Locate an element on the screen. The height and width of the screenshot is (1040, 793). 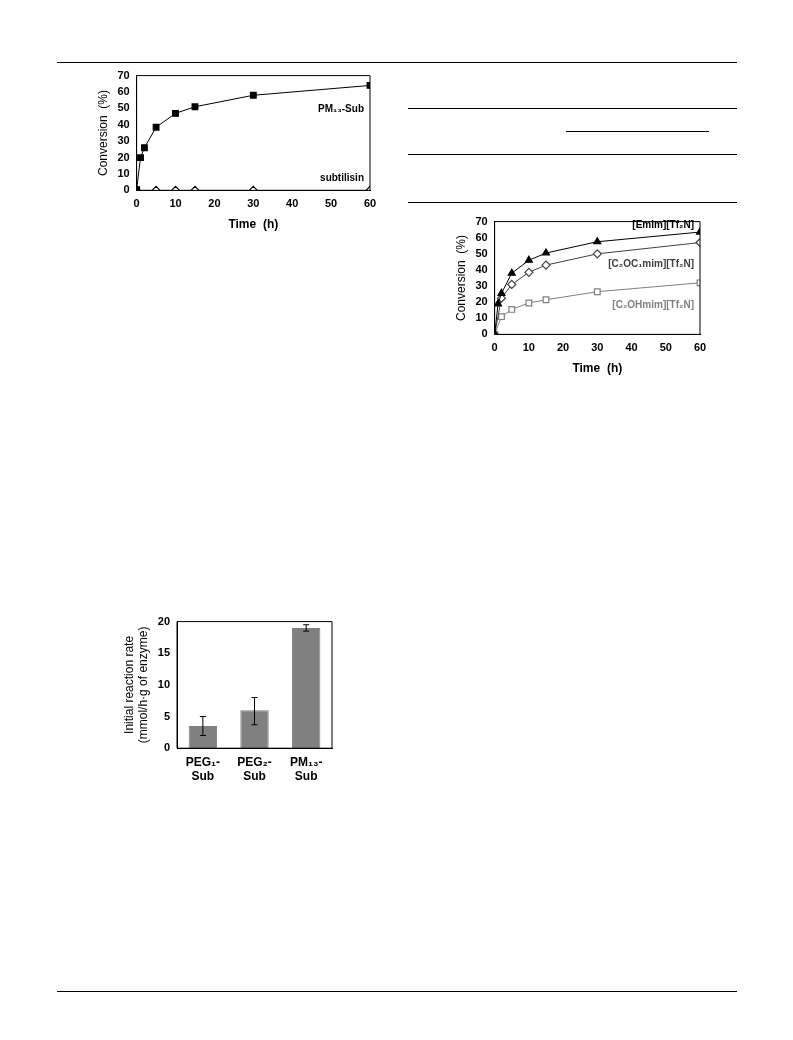
y-tick-label: 15 is located at coordinates (164, 652).